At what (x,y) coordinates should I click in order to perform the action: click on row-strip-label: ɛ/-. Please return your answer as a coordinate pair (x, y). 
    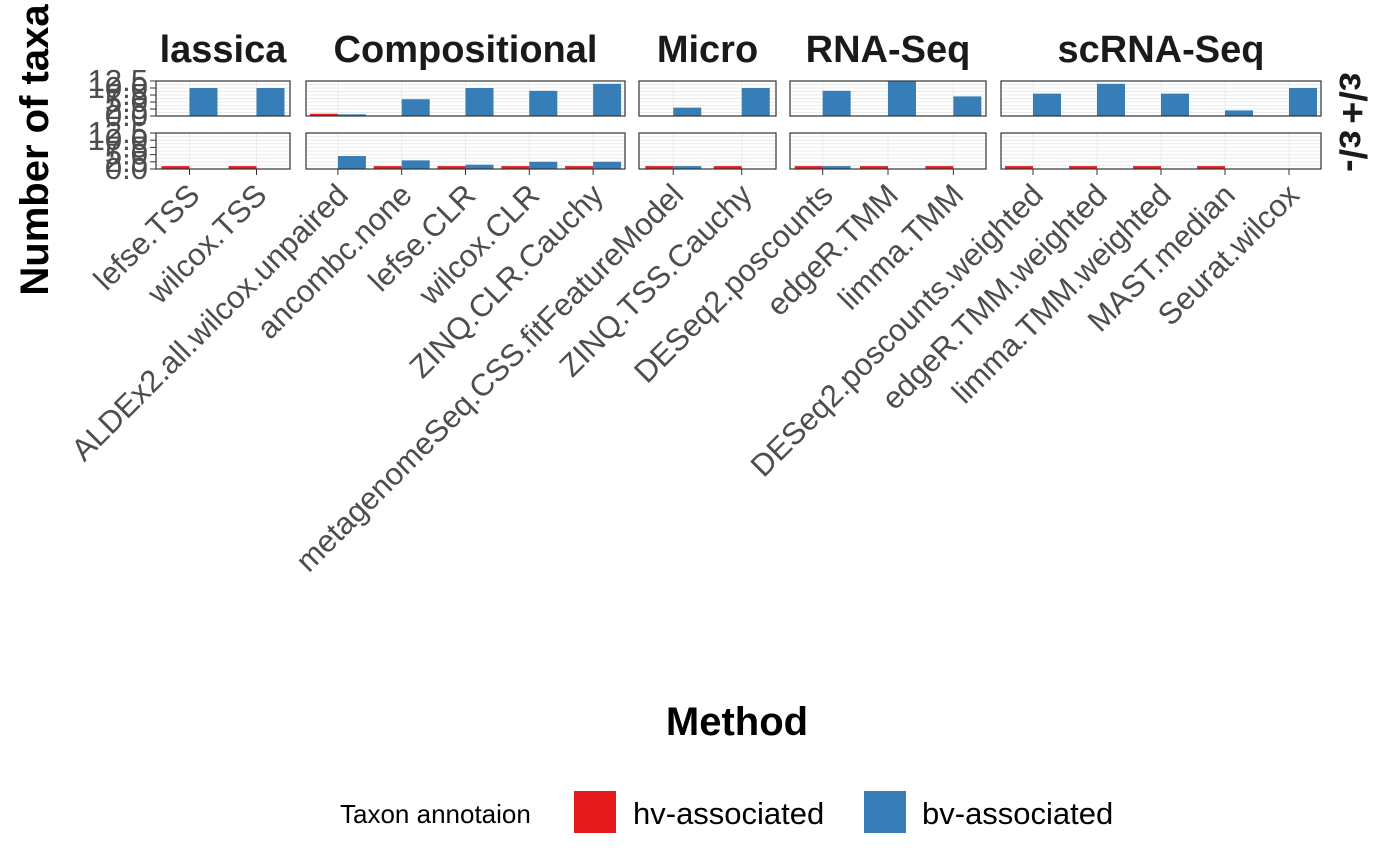
    Looking at the image, I should click on (1352, 151).